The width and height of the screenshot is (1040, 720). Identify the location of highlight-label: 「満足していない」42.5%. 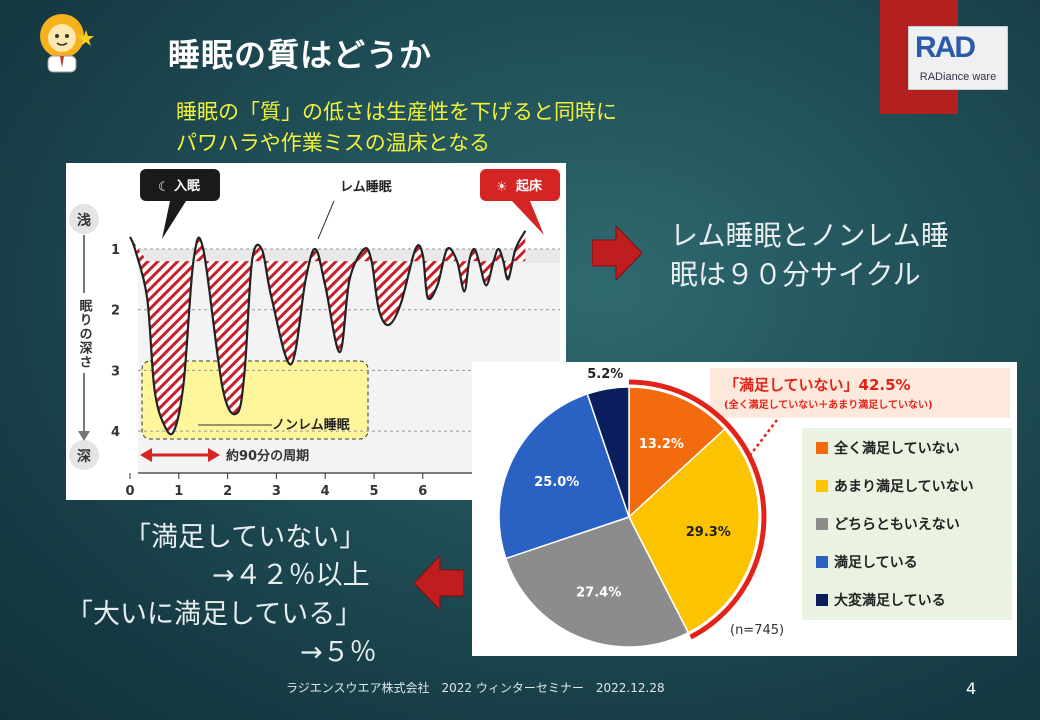
(817, 385).